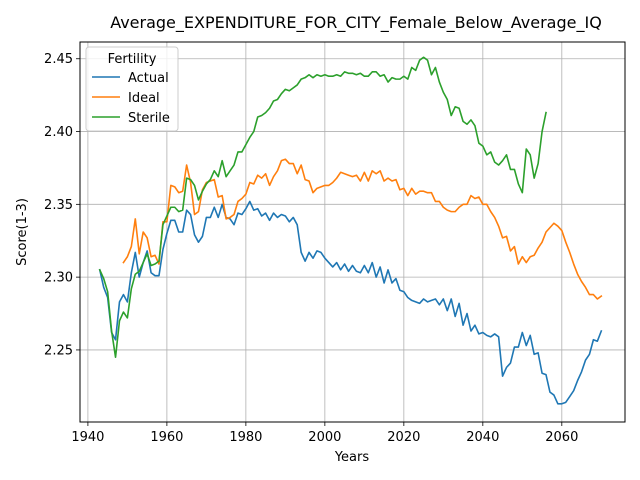 Image resolution: width=640 pixels, height=480 pixels. Describe the element at coordinates (245, 437) in the screenshot. I see `x-tick-label: 1980` at that location.